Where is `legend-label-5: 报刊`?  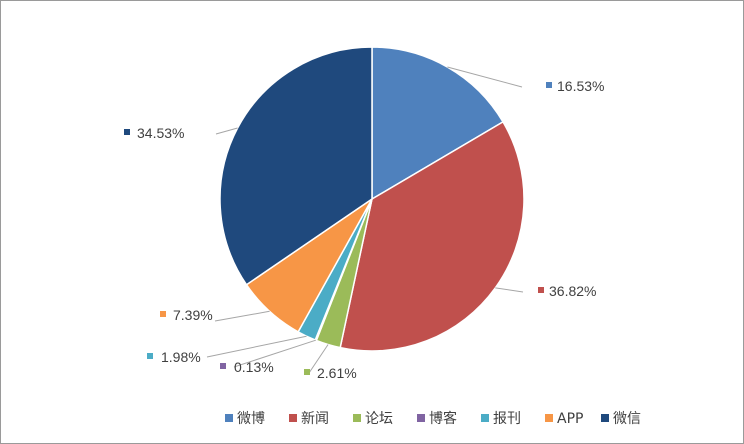 legend-label-5: 报刊 is located at coordinates (507, 419).